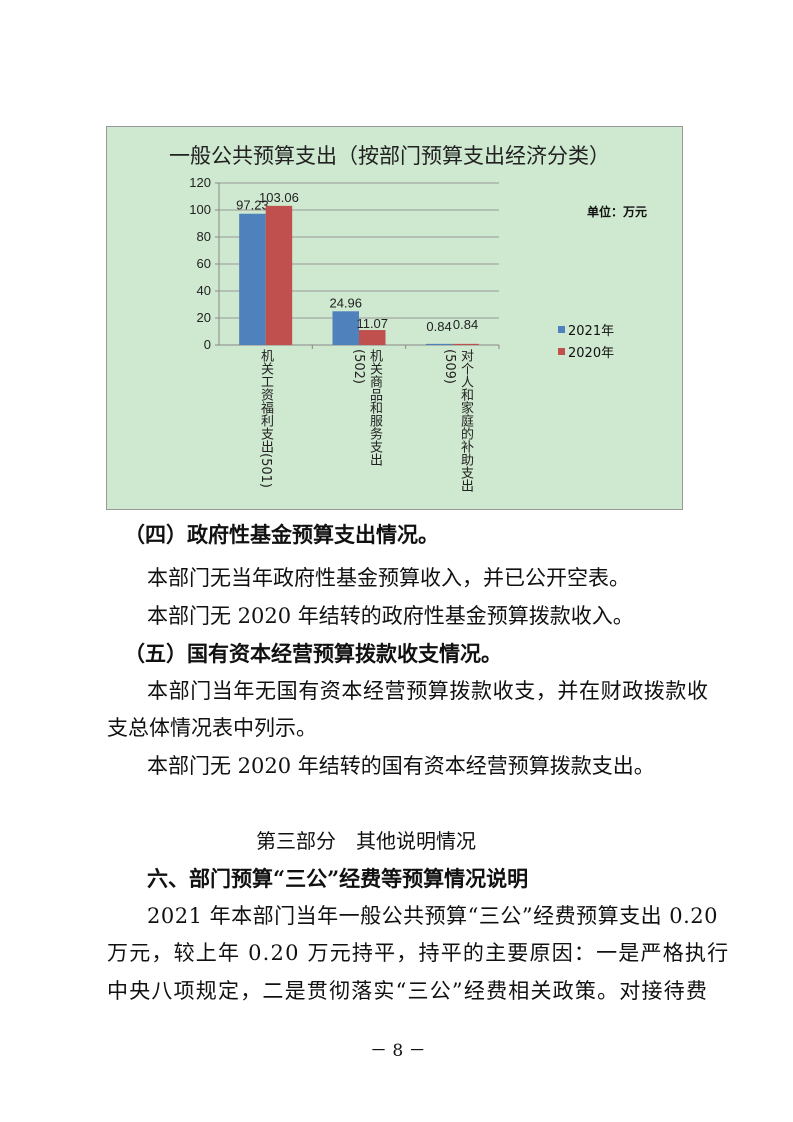 This screenshot has width=793, height=1122. What do you see at coordinates (457, 420) in the screenshot?
I see `category-label: 对个人和家庭的补助支出(509)` at bounding box center [457, 420].